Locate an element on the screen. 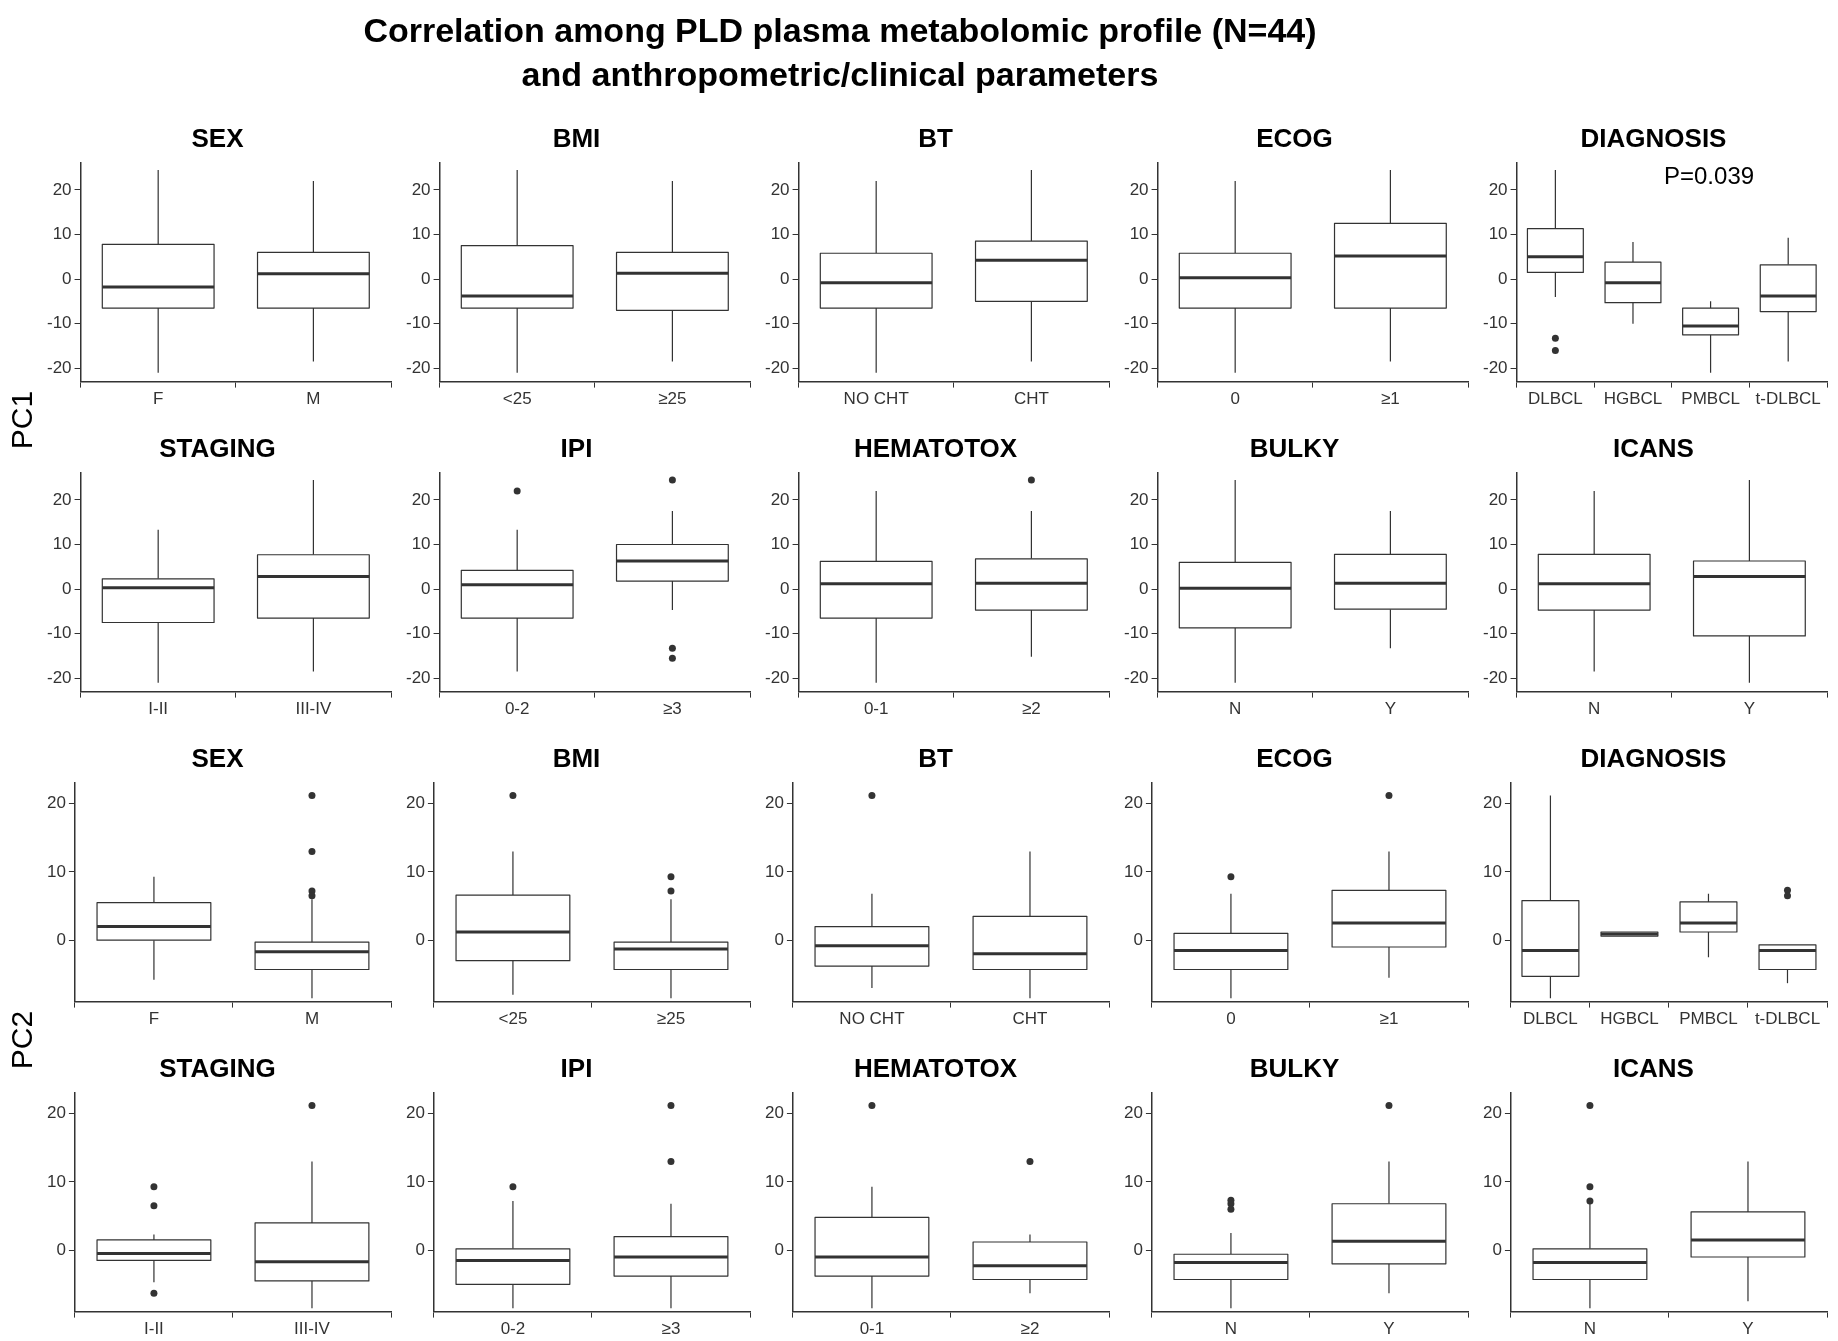 The height and width of the screenshot is (1341, 1838). x-tick-label: NO CHT is located at coordinates (872, 1019).